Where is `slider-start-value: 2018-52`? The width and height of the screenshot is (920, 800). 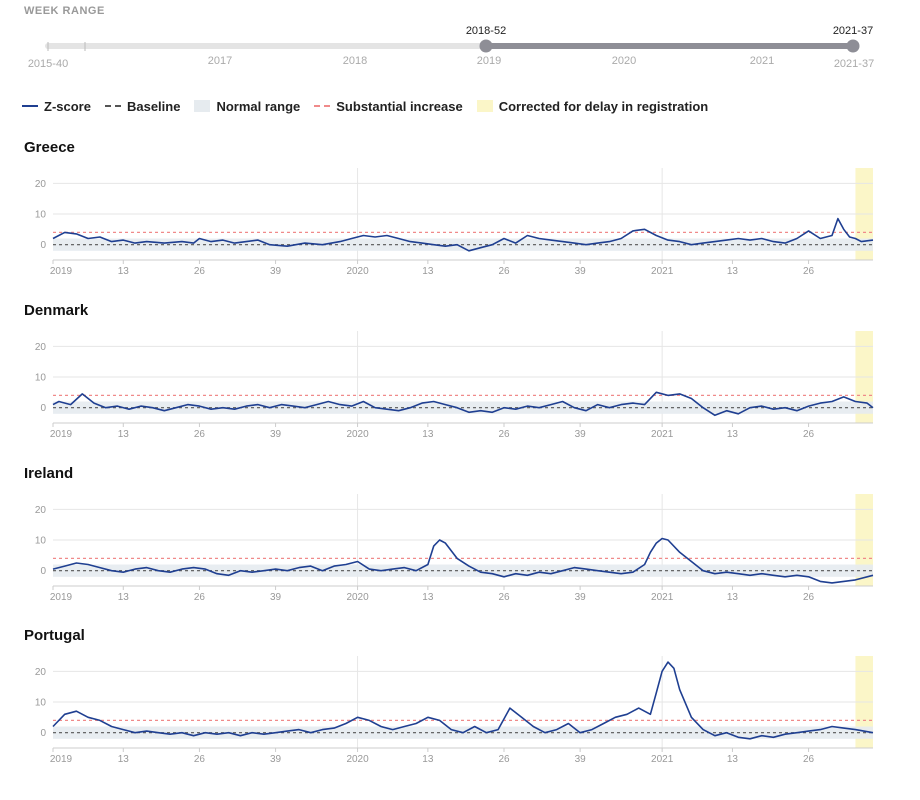 slider-start-value: 2018-52 is located at coordinates (486, 31).